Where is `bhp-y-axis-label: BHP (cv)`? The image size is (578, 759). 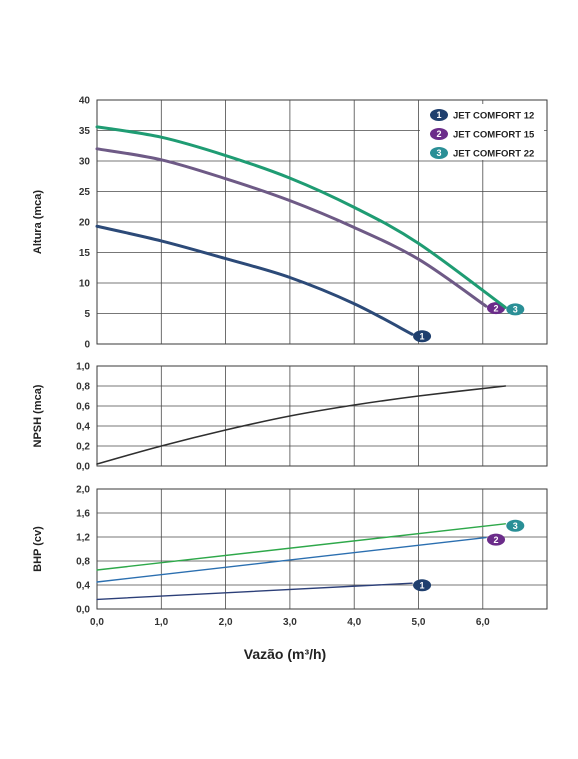
bhp-y-axis-label: BHP (cv) is located at coordinates (38, 549).